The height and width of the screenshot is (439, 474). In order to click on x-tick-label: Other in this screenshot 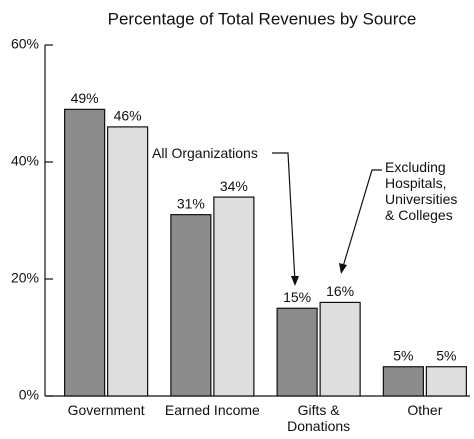, I will do `click(425, 410)`.